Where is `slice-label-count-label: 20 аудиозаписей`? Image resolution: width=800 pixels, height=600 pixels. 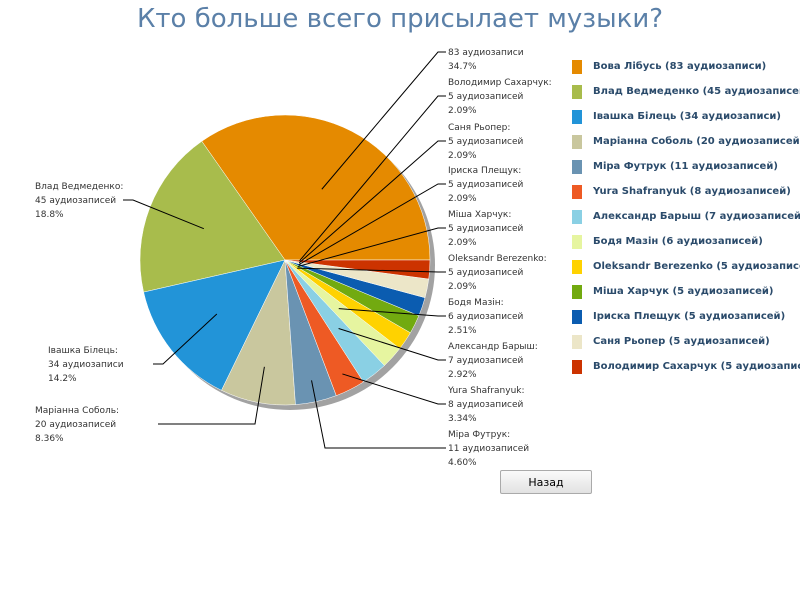 slice-label-count-label: 20 аудиозаписей is located at coordinates (76, 425).